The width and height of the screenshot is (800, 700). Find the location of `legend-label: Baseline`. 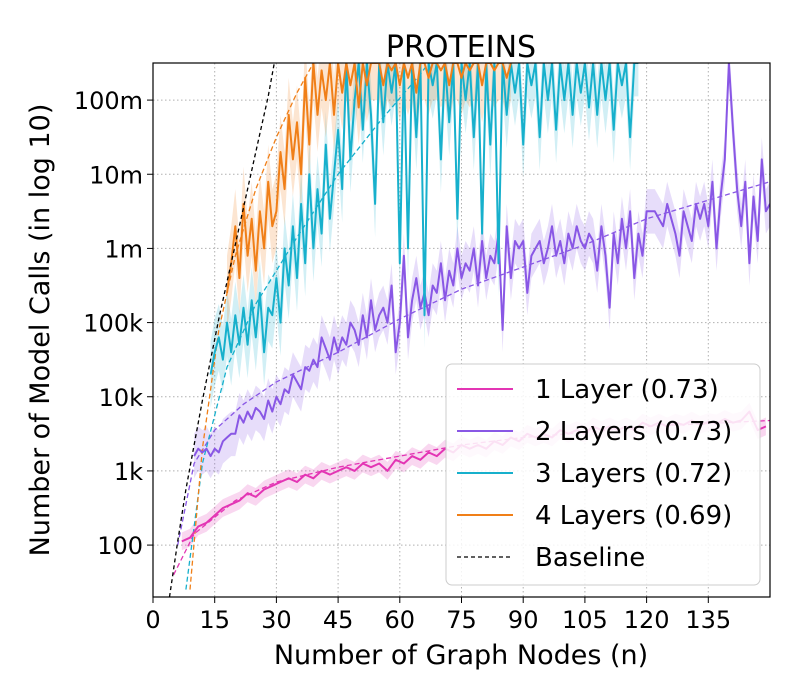

legend-label: Baseline is located at coordinates (590, 558).